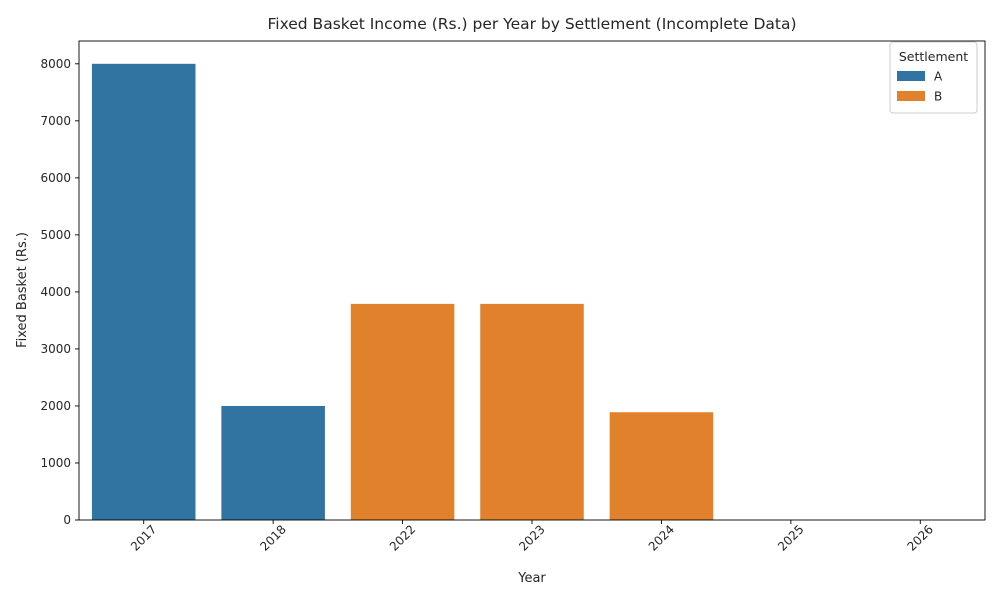 The image size is (1000, 600). Describe the element at coordinates (402, 537) in the screenshot. I see `x-tick-label: 2022` at that location.